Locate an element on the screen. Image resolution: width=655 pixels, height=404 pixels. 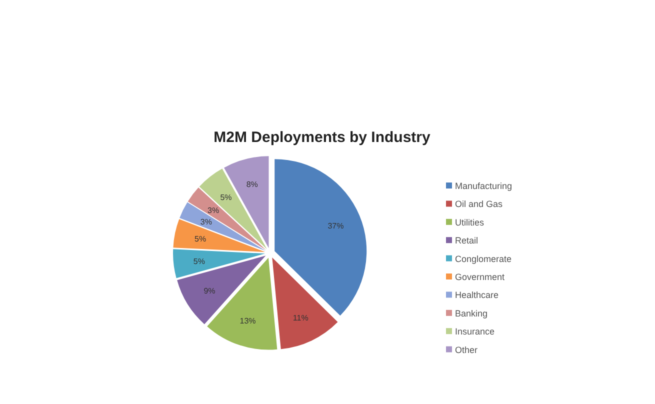
data-label: 9% is located at coordinates (210, 291).